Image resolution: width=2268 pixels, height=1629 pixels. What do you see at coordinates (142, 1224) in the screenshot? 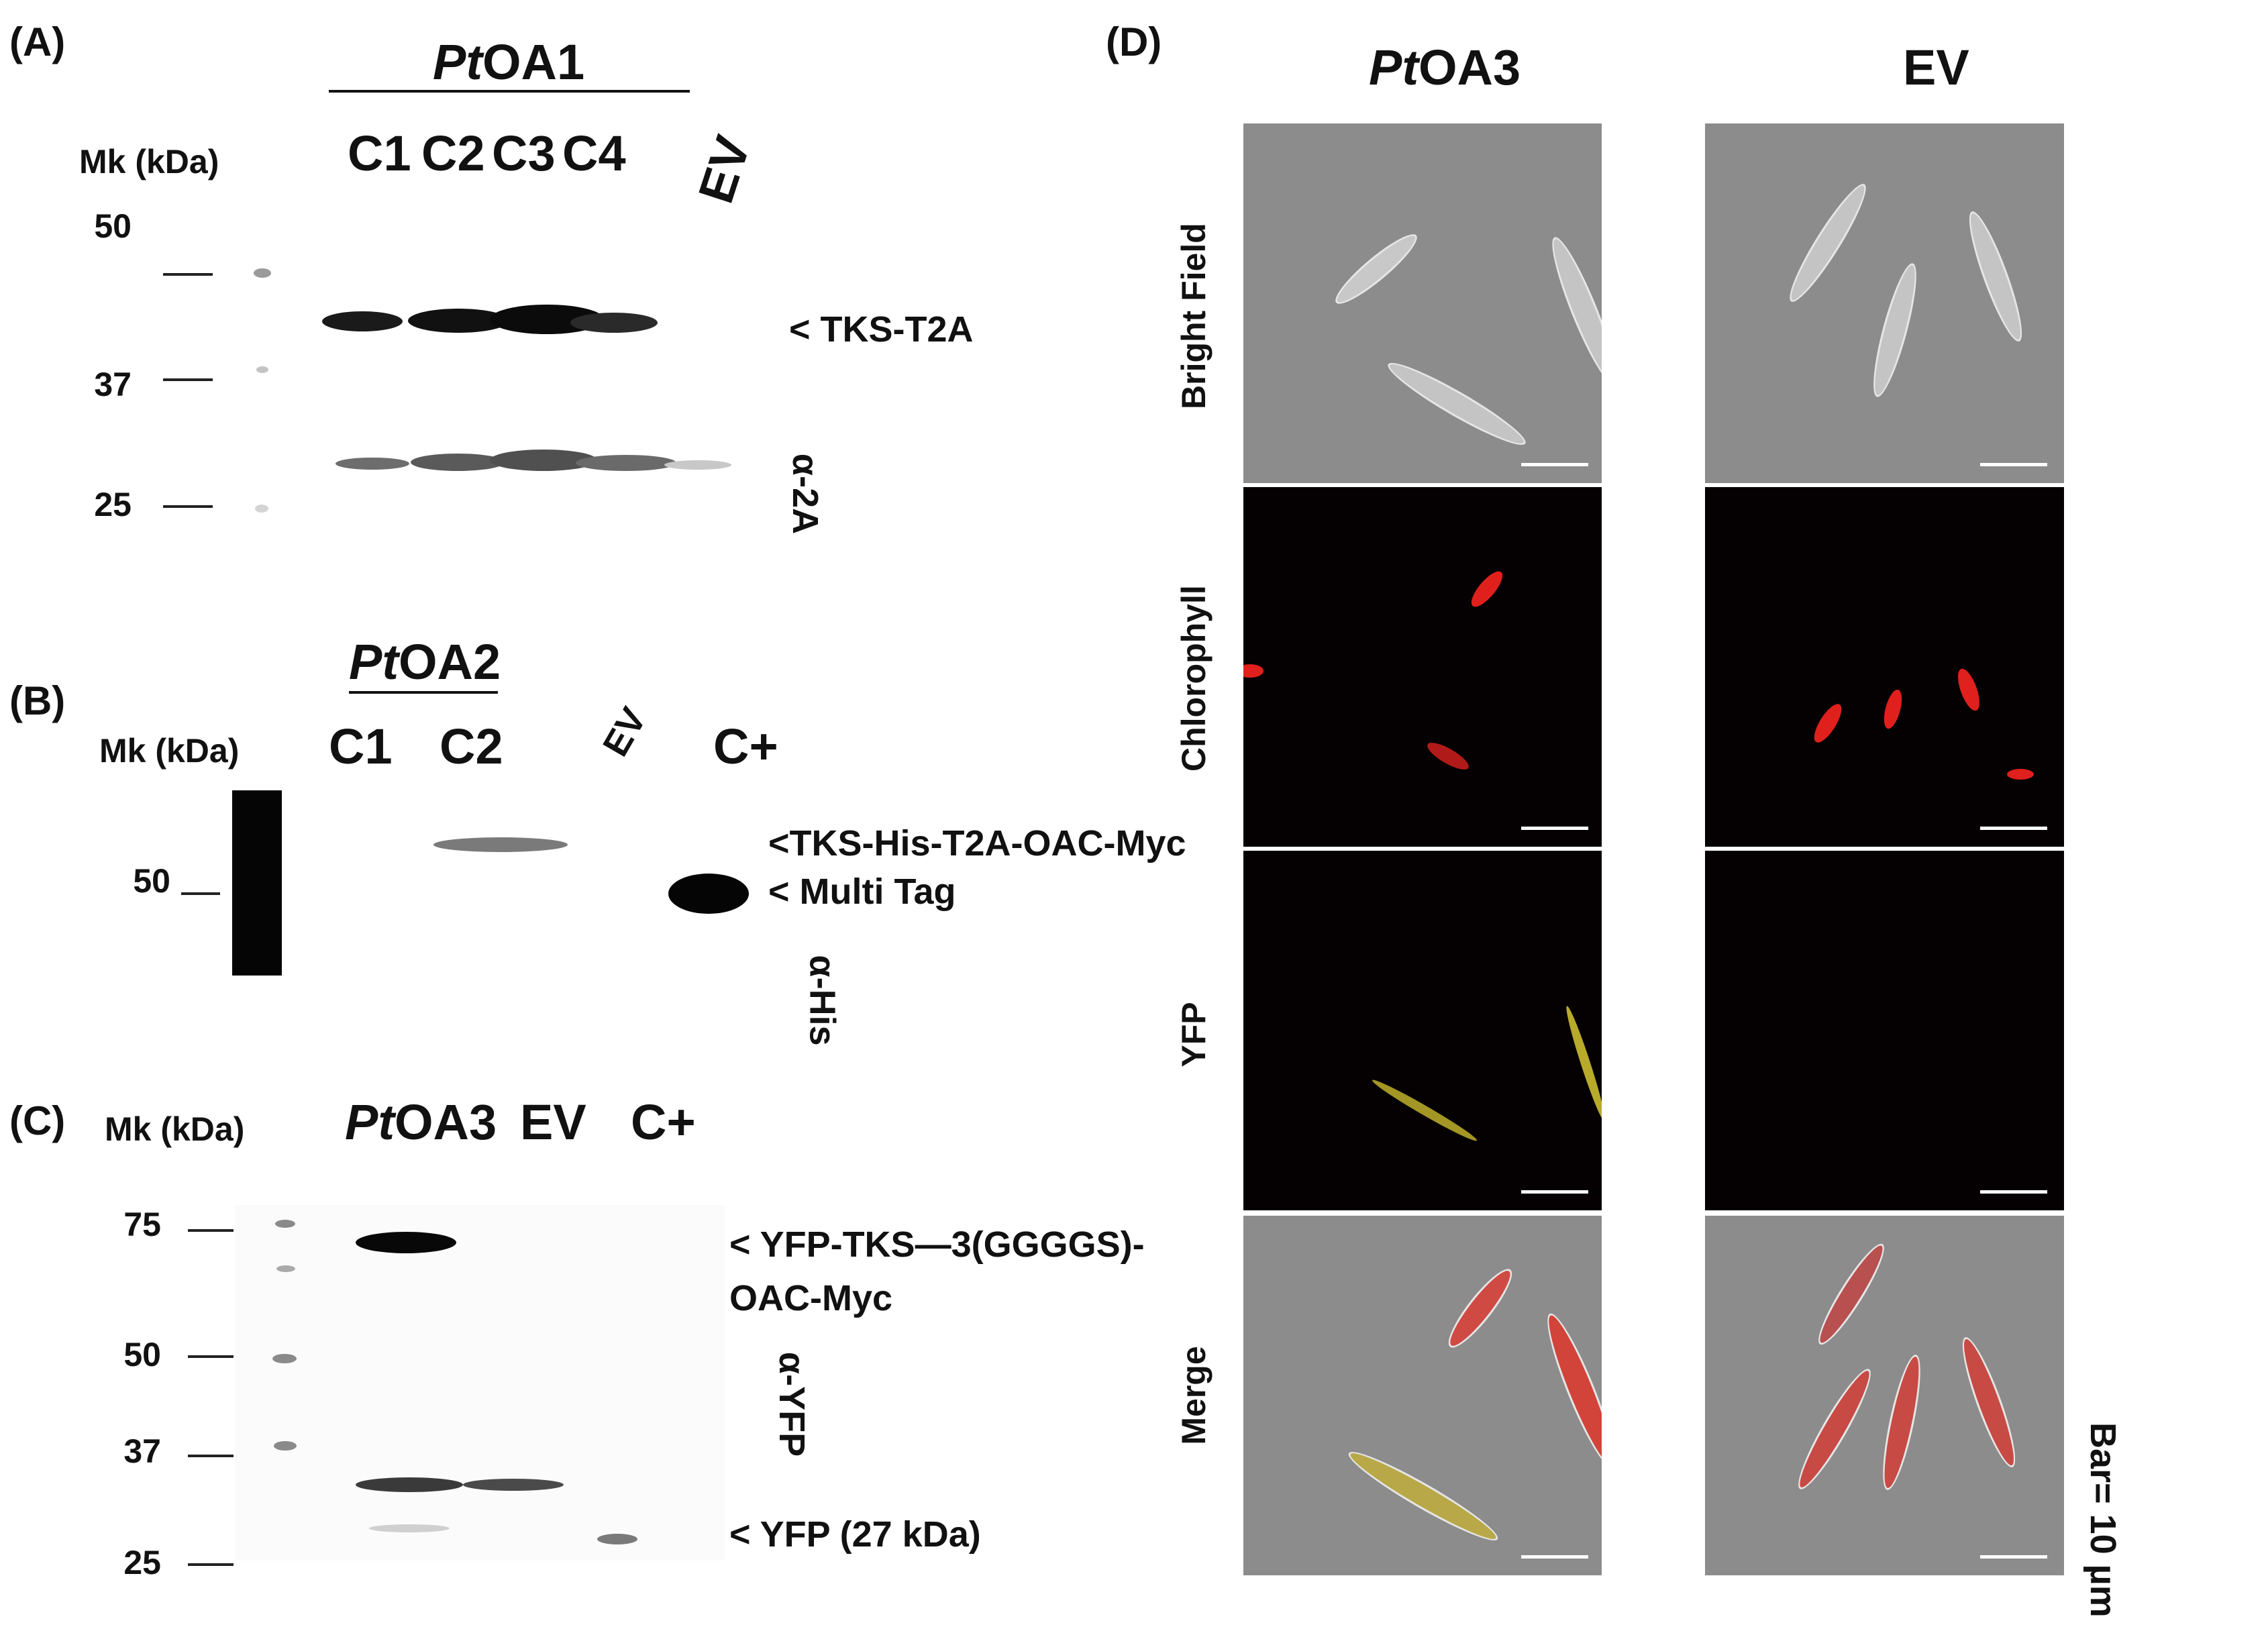
I see `panel-c-marker-75: 75` at bounding box center [142, 1224].